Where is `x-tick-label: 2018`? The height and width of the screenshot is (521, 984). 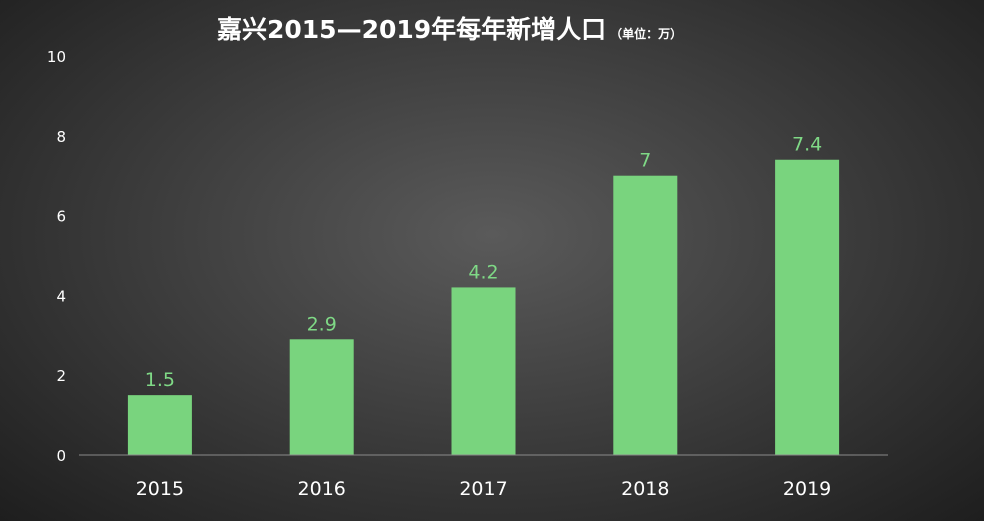 x-tick-label: 2018 is located at coordinates (645, 489).